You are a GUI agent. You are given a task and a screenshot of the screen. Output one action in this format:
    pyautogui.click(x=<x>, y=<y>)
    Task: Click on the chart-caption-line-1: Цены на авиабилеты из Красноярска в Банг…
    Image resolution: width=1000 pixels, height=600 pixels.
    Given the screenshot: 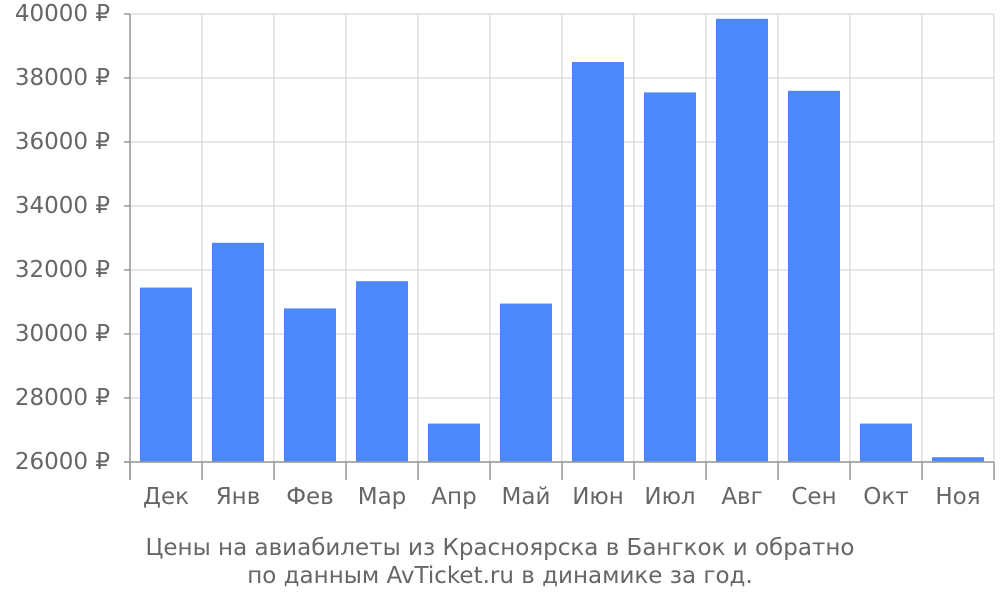 What is the action you would take?
    pyautogui.click(x=500, y=548)
    